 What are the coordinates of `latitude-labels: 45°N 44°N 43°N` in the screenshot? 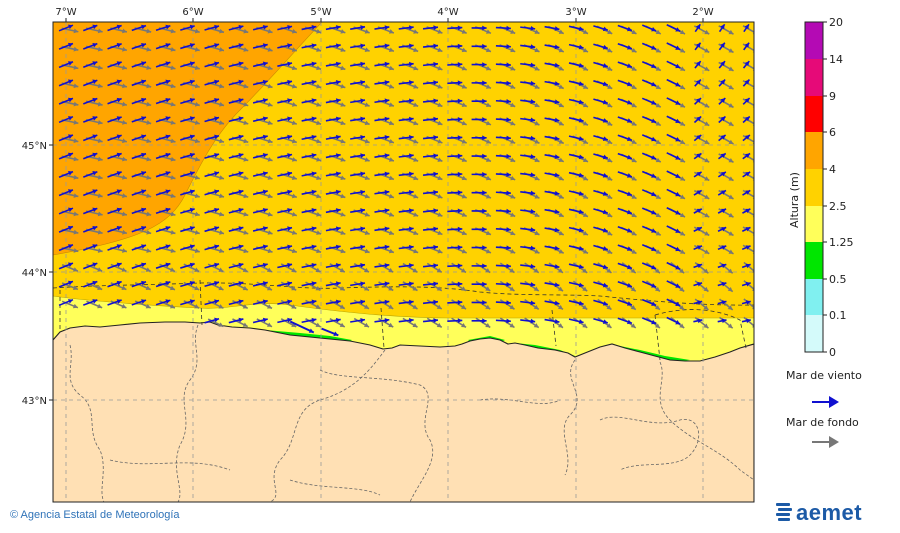 It's located at (34, 274).